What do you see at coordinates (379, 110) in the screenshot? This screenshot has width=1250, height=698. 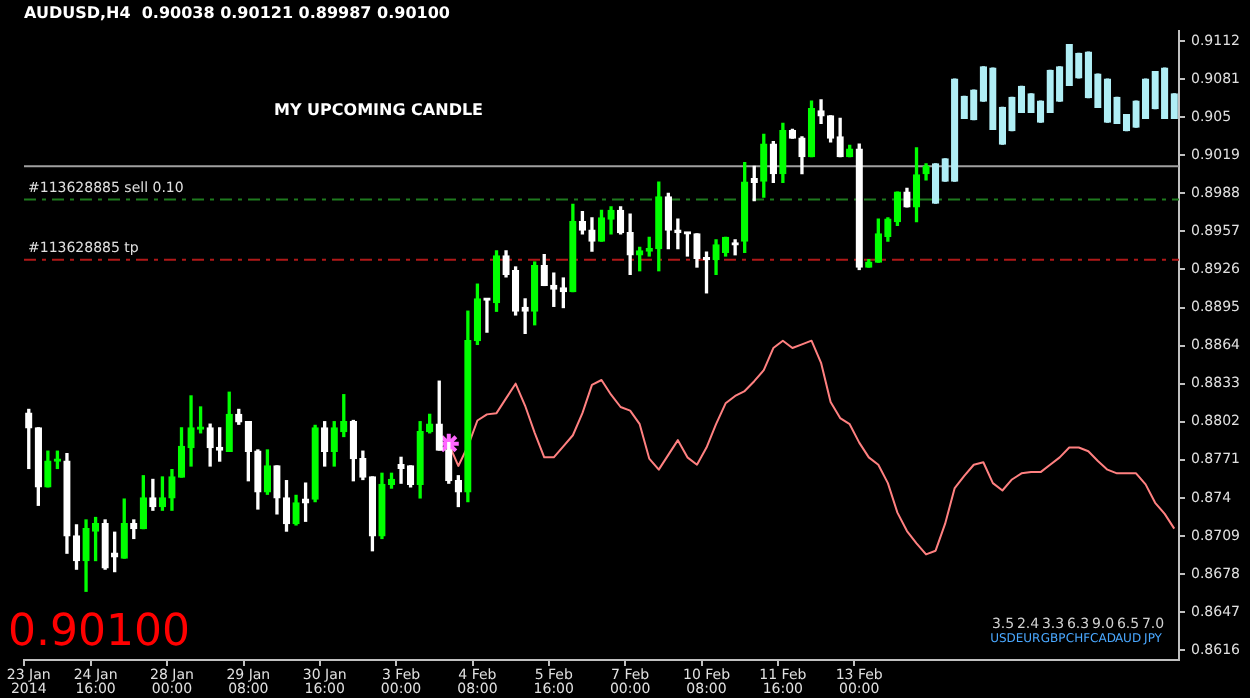 I see `annotation: MY UPCOMING CANDLE` at bounding box center [379, 110].